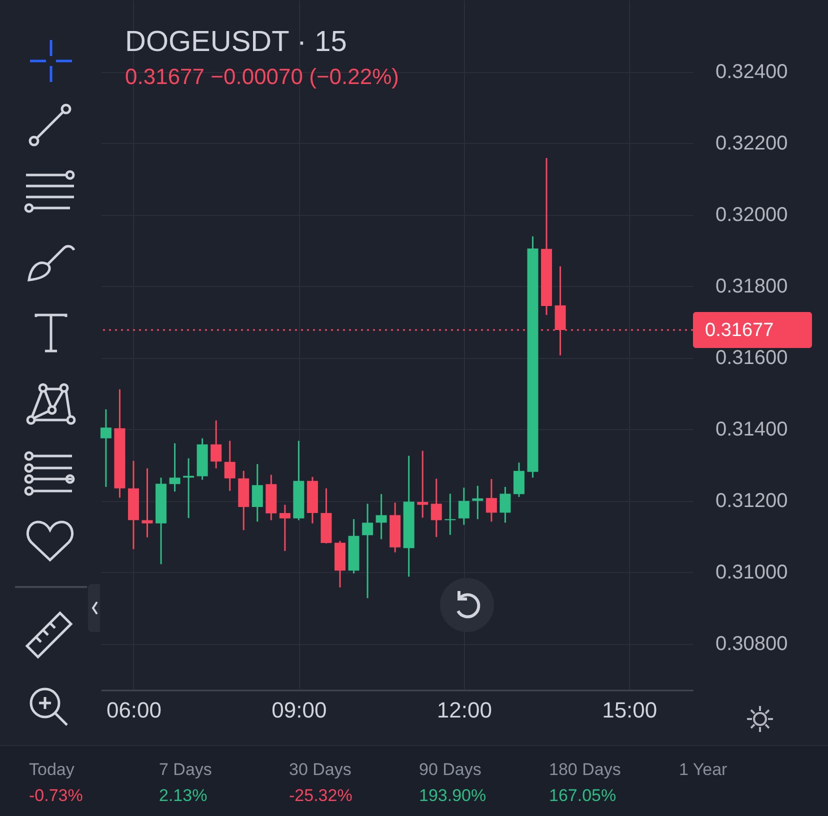 The height and width of the screenshot is (816, 828). Describe the element at coordinates (752, 215) in the screenshot. I see `y-tick-label: 0.32000` at that location.